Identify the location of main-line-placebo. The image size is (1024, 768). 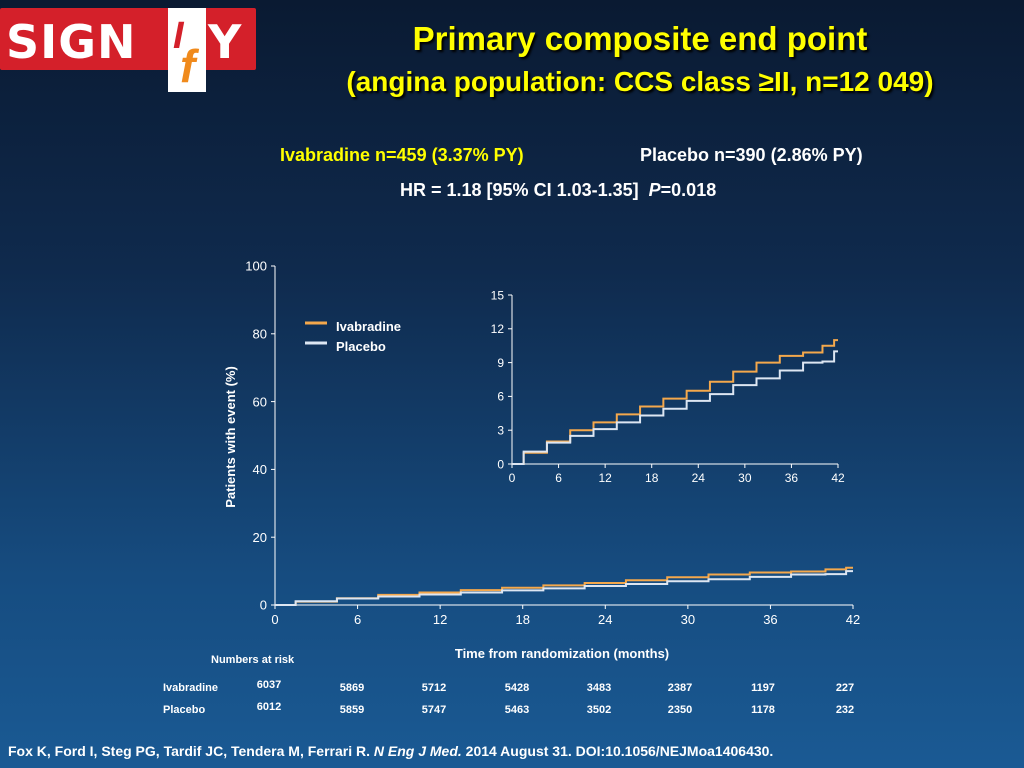
(564, 588).